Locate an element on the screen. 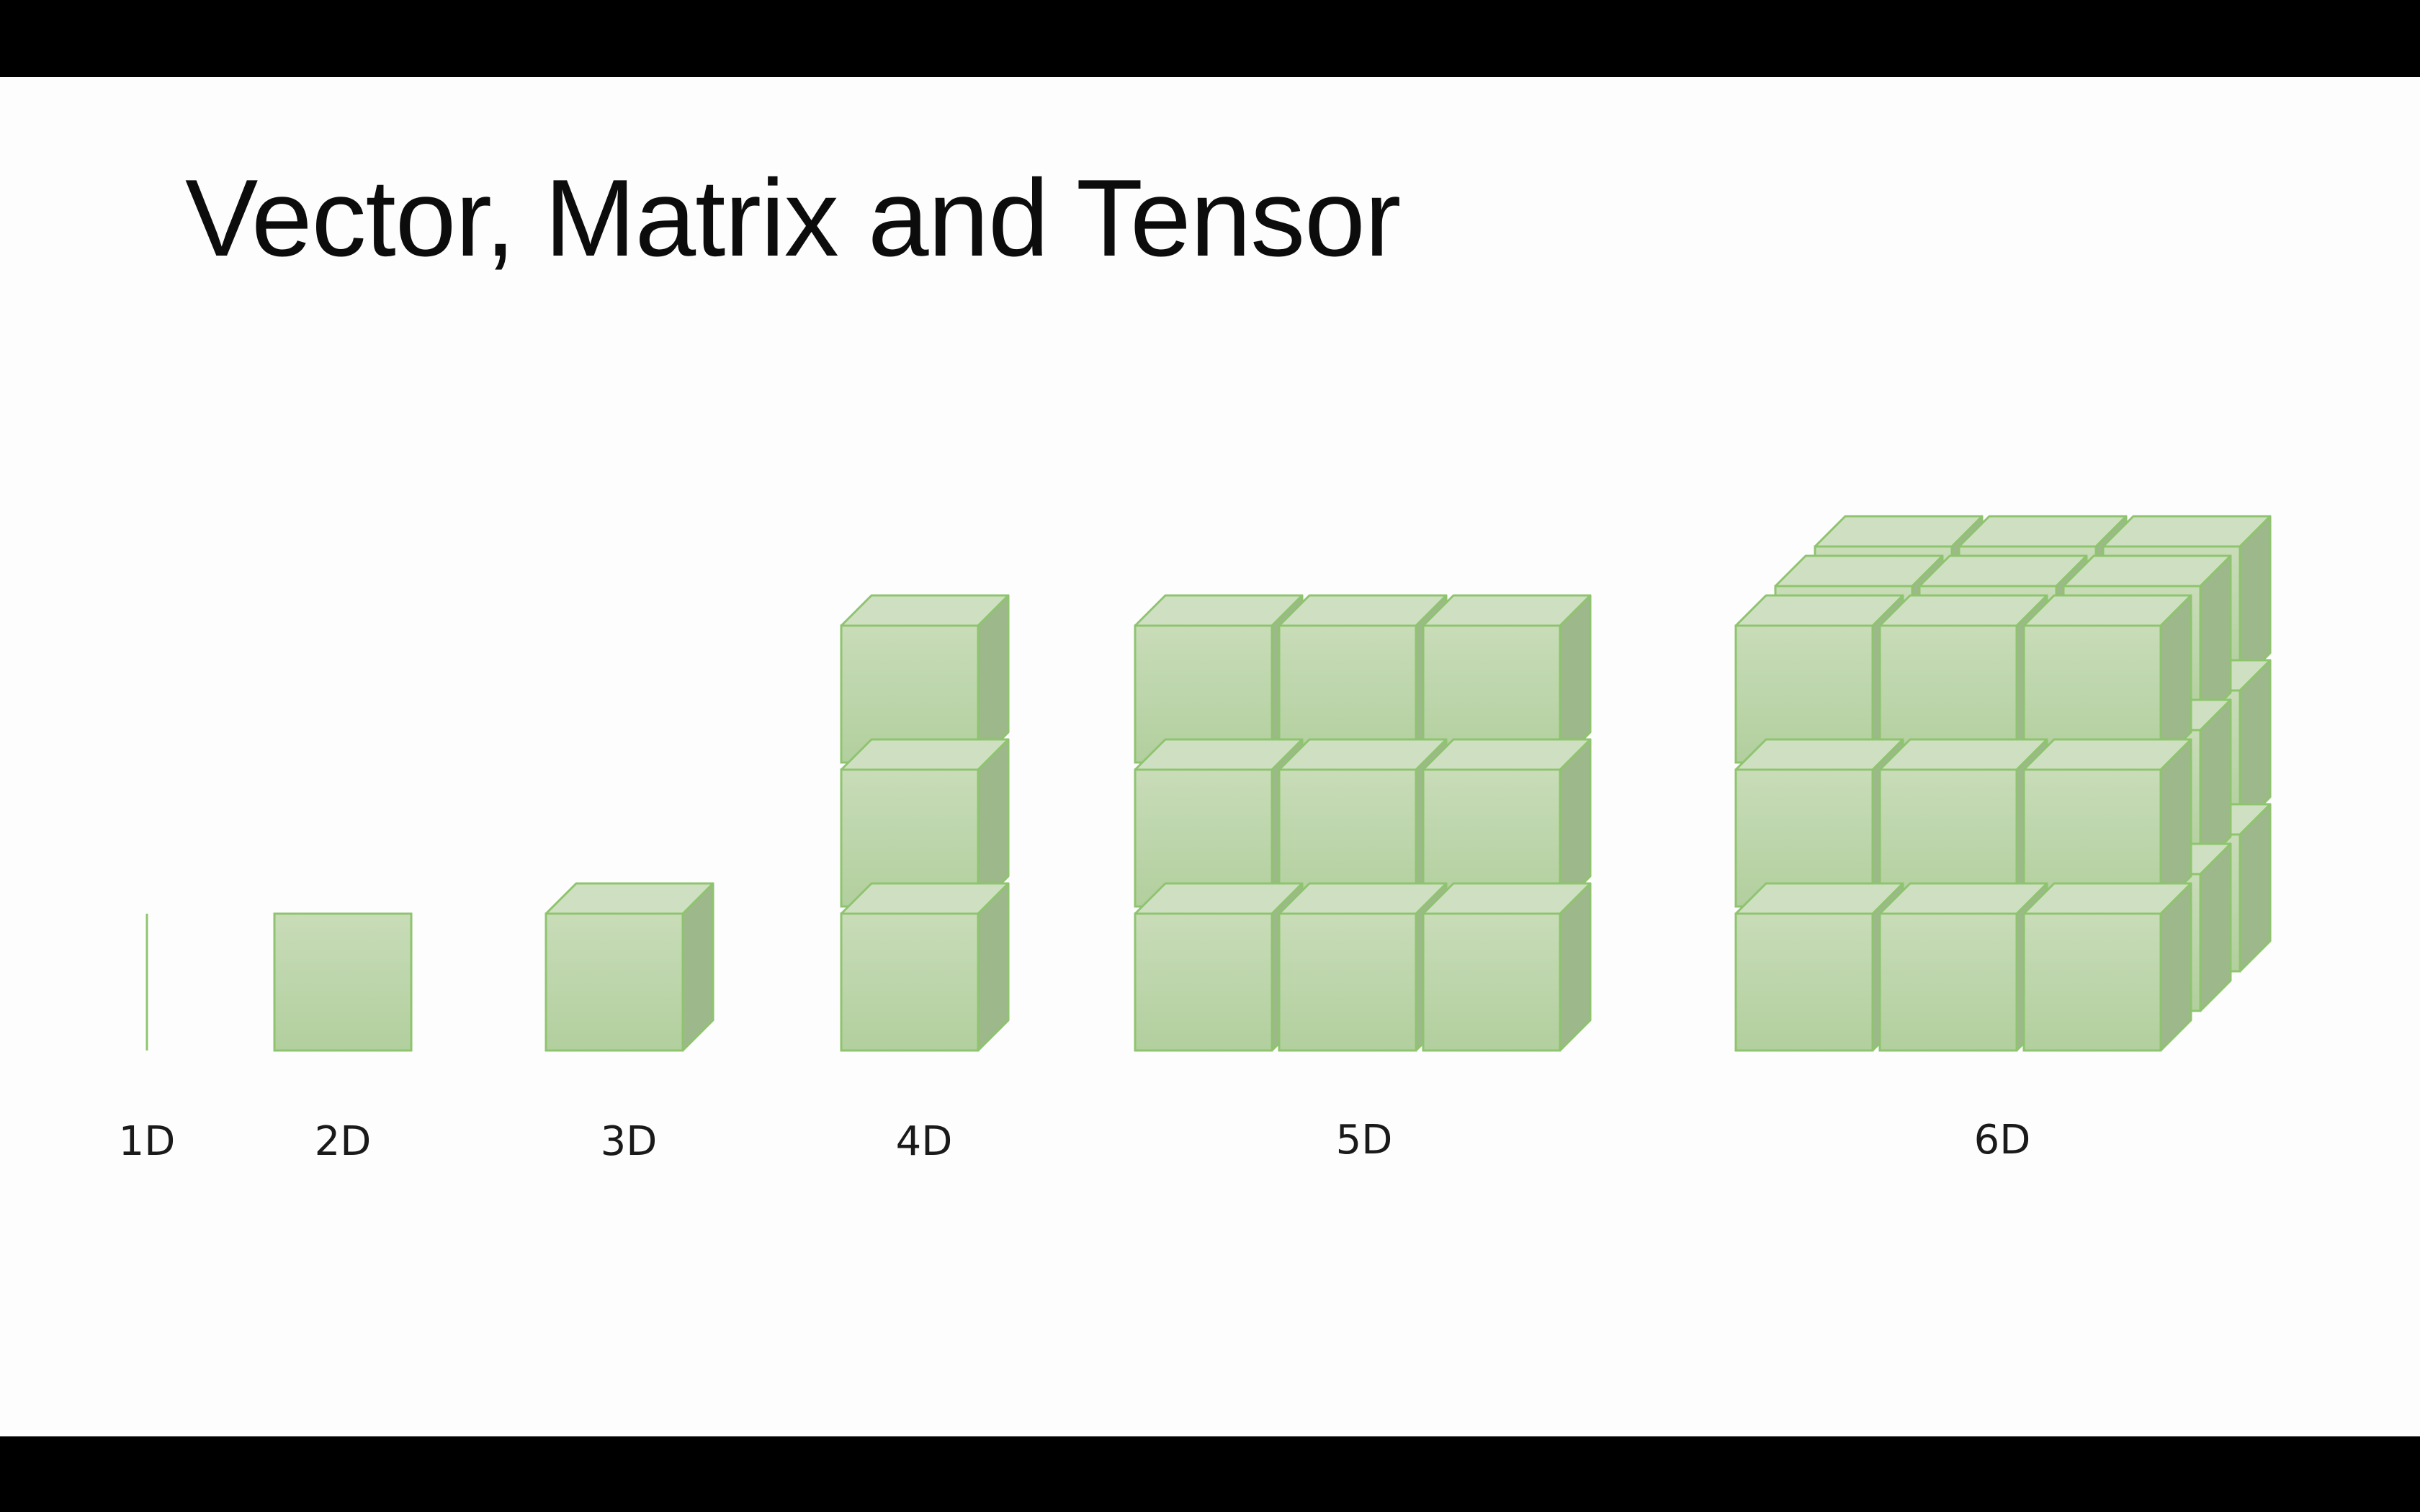  matrix-square is located at coordinates (343, 982).